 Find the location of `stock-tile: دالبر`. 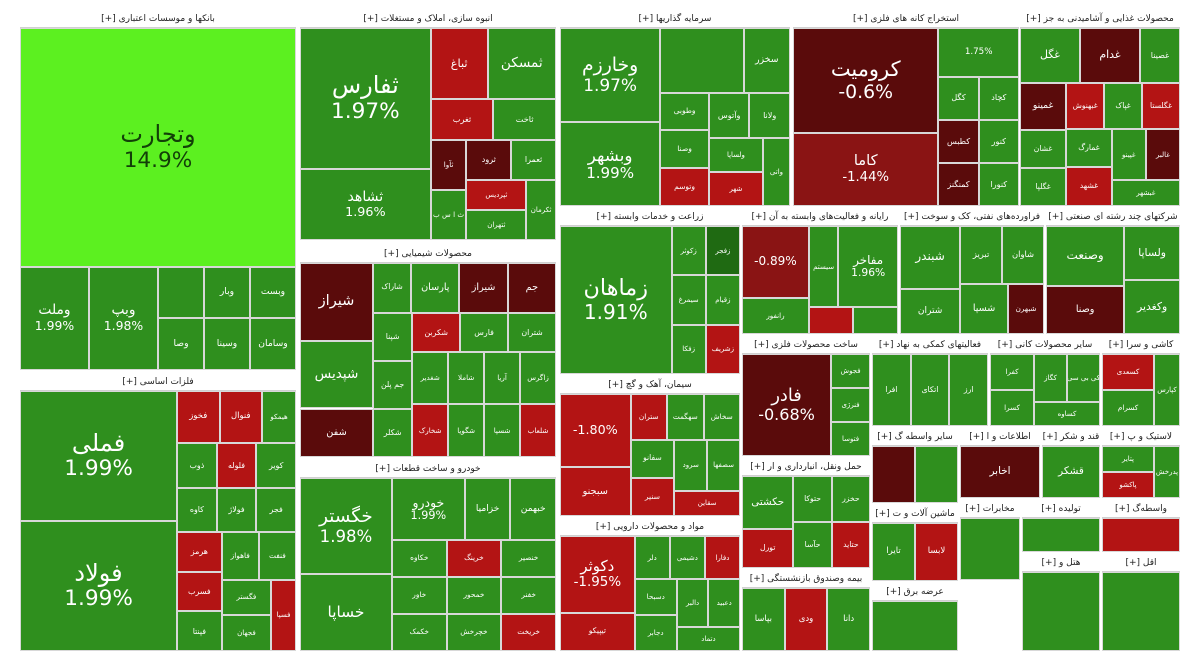

stock-tile: دالبر is located at coordinates (692, 603).